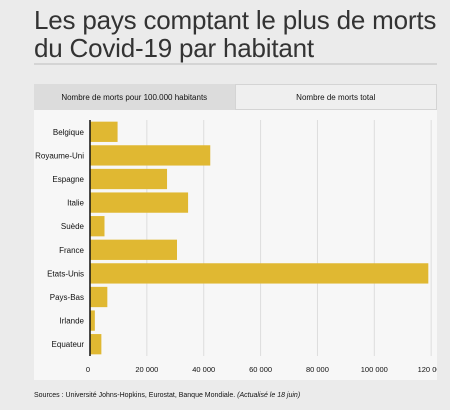  I want to click on category-label: France, so click(71, 250).